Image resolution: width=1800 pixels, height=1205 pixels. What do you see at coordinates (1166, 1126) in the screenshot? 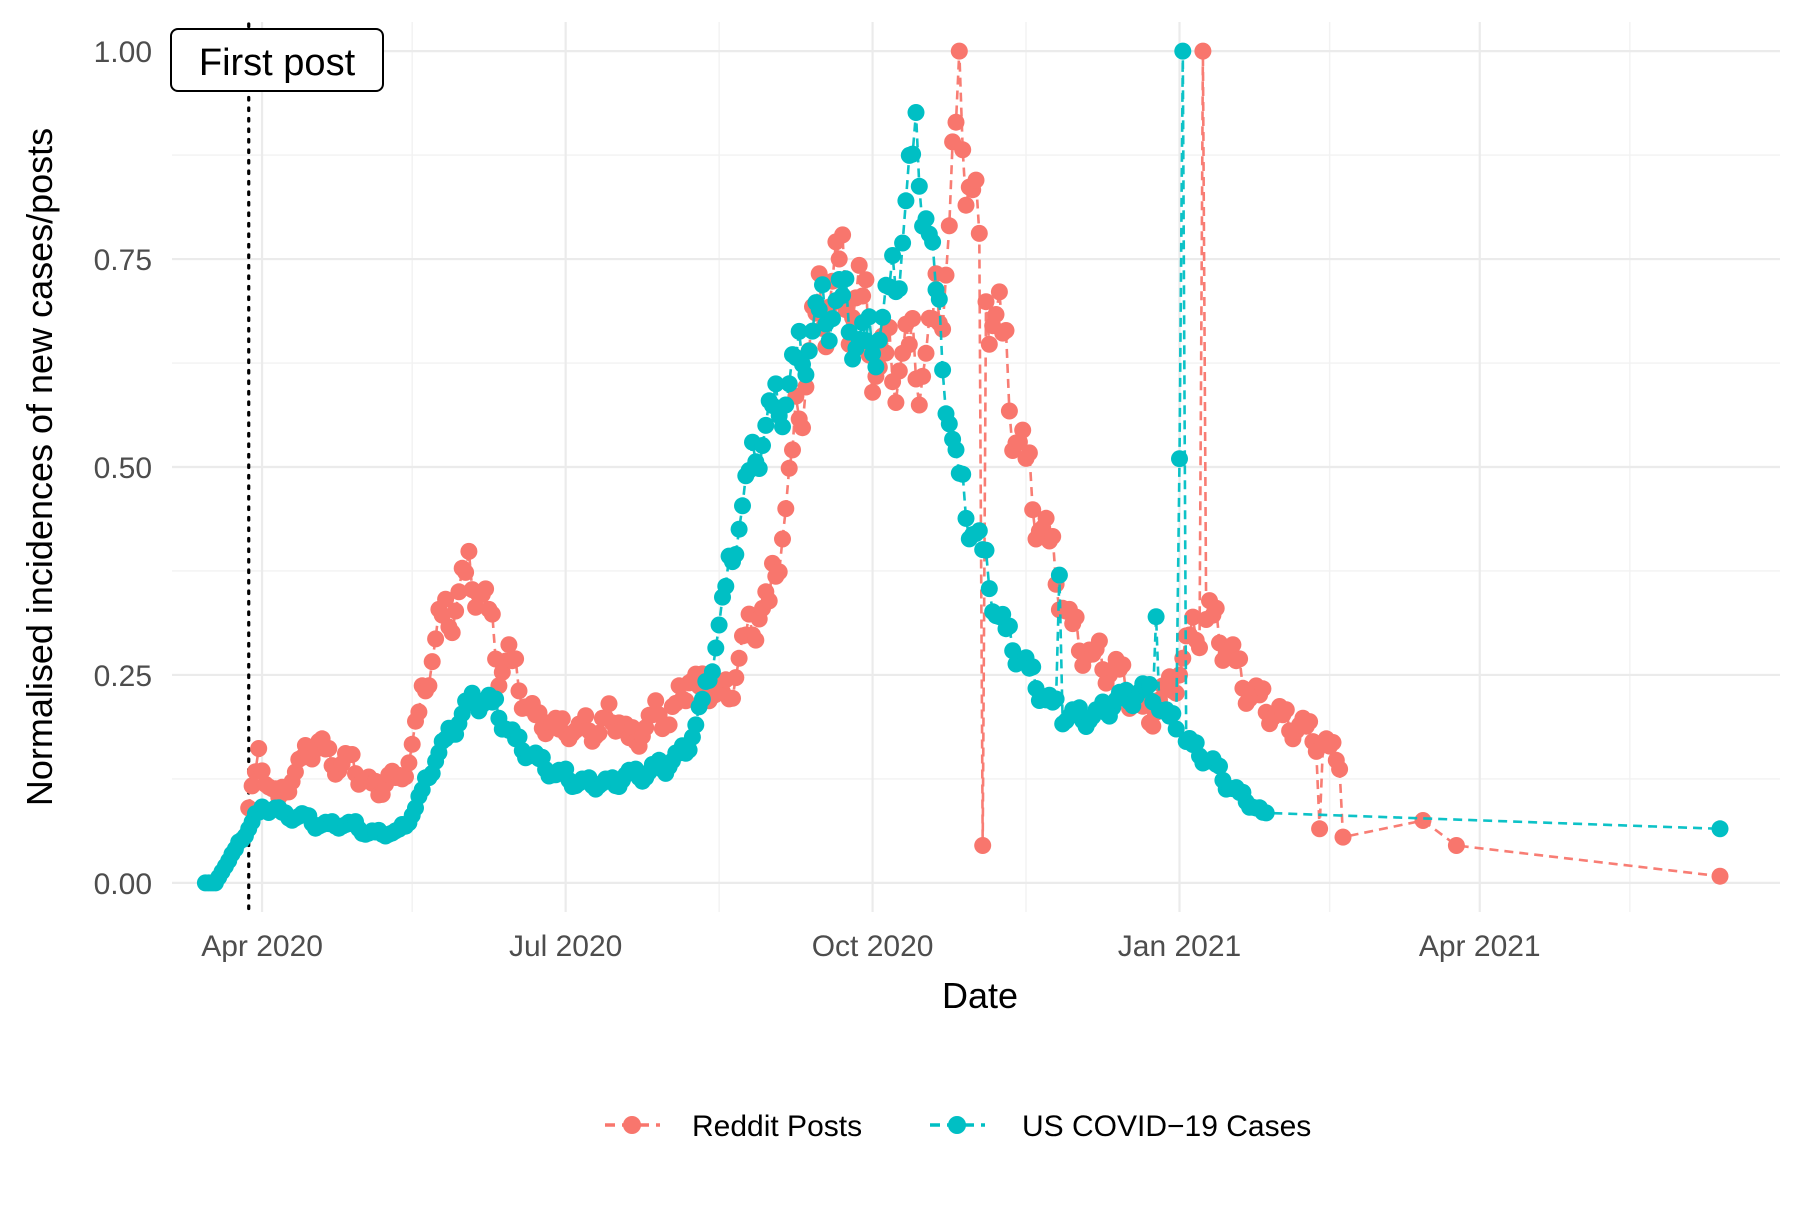
I see `legend-label-us-covid-cases: US COVID−19 Cases` at bounding box center [1166, 1126].